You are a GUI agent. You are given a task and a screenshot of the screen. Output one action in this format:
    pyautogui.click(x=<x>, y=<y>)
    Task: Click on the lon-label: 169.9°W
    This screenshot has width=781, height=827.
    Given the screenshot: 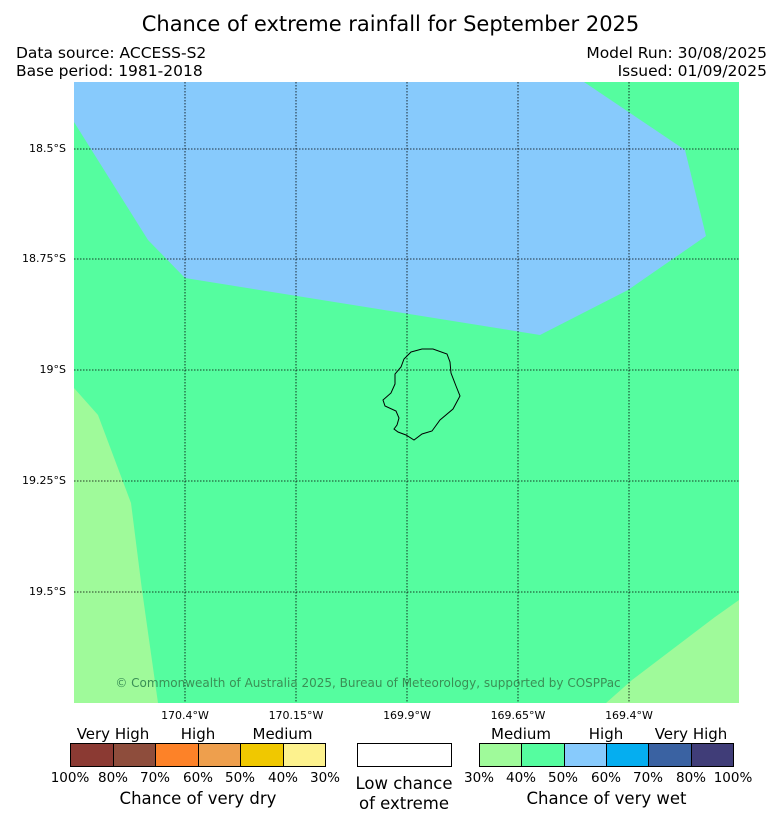 What is the action you would take?
    pyautogui.click(x=407, y=715)
    